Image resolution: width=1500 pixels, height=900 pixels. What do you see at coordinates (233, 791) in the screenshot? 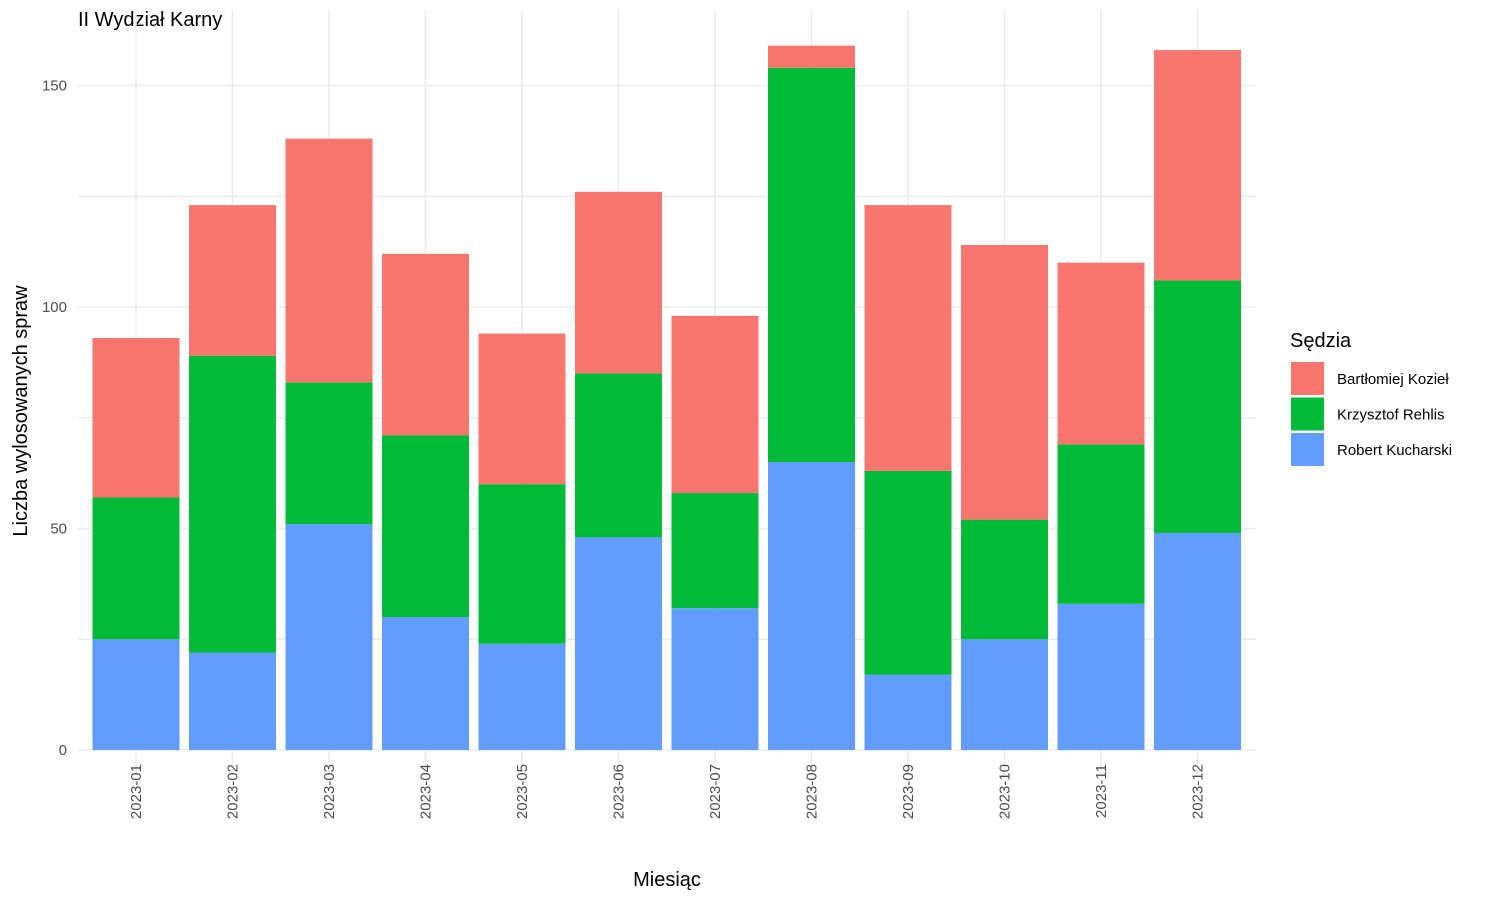
I see `x-tick-label: 2023-02` at bounding box center [233, 791].